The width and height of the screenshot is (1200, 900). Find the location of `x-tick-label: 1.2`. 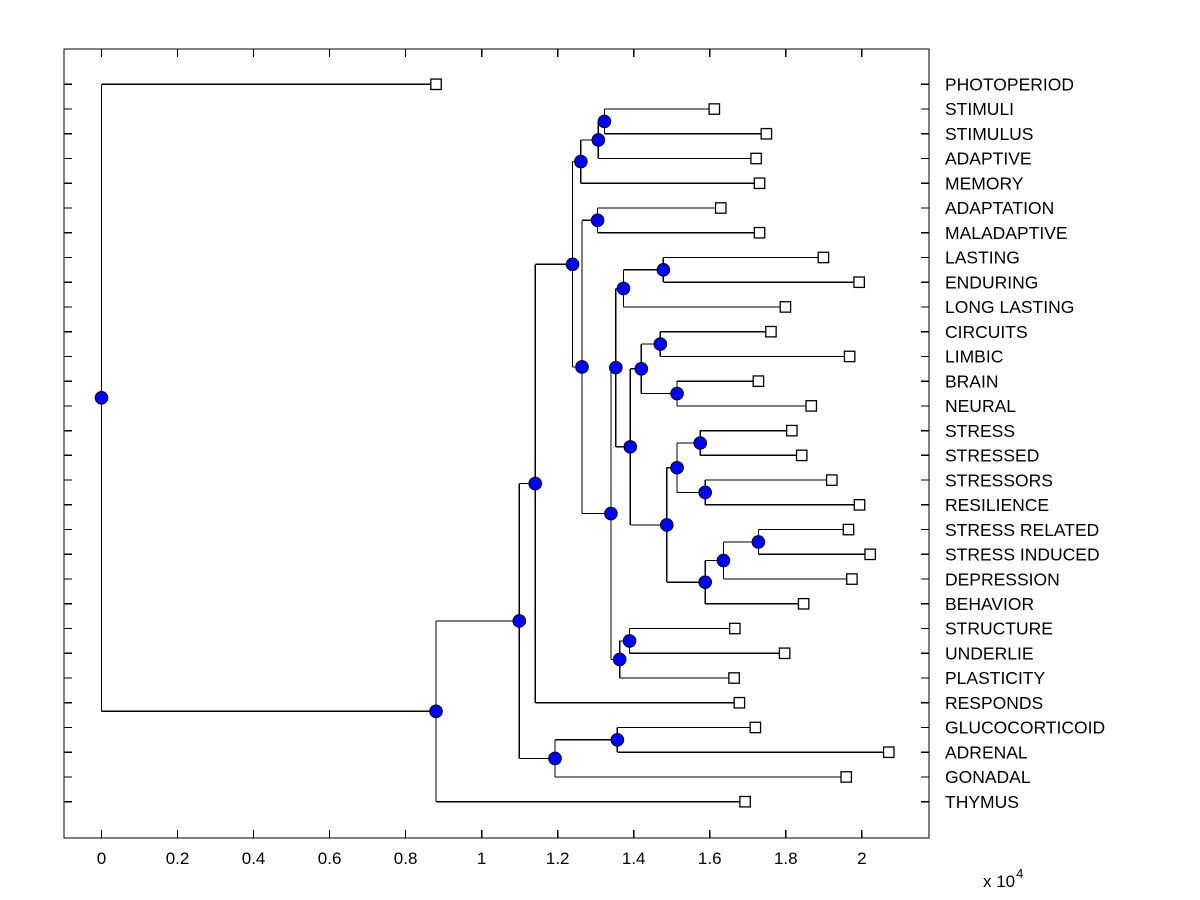

x-tick-label: 1.2 is located at coordinates (558, 858).